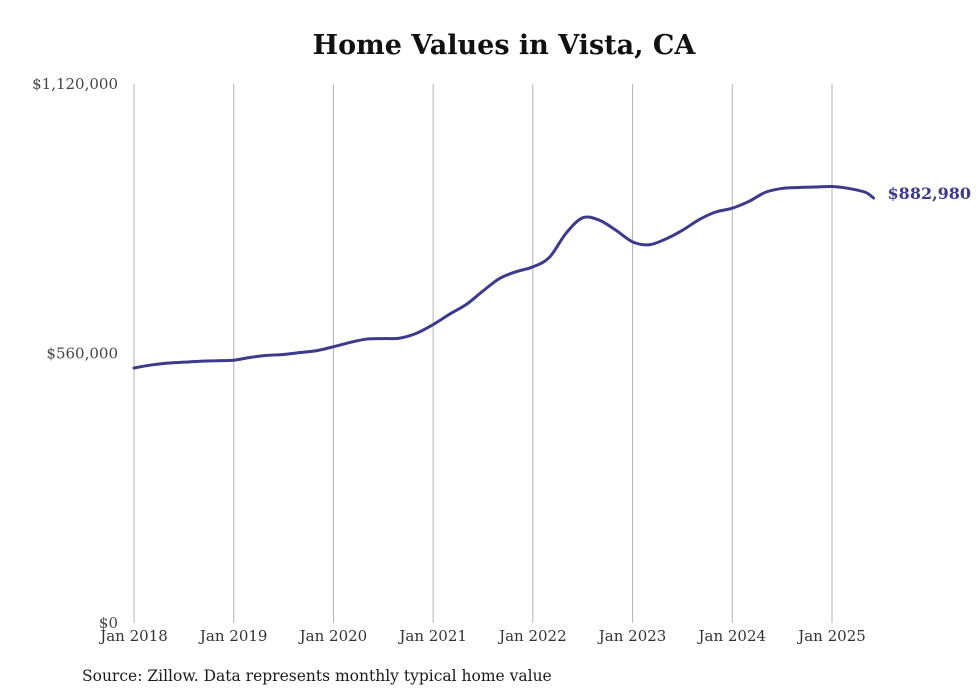 The image size is (980, 699). I want to click on y-tick-label: $0, so click(108, 623).